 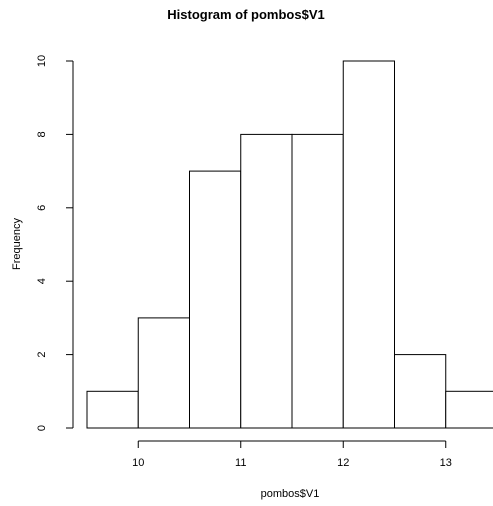 What do you see at coordinates (290, 494) in the screenshot?
I see `x-axis-label: pombos$V1` at bounding box center [290, 494].